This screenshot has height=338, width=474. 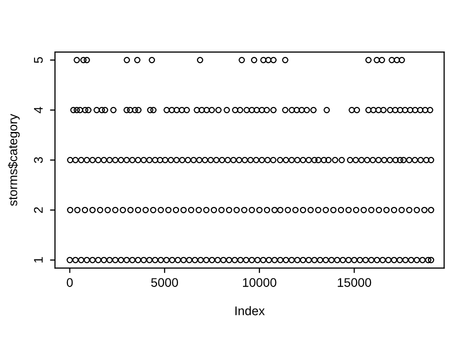 What do you see at coordinates (38, 60) in the screenshot?
I see `y-tick-label: 5` at bounding box center [38, 60].